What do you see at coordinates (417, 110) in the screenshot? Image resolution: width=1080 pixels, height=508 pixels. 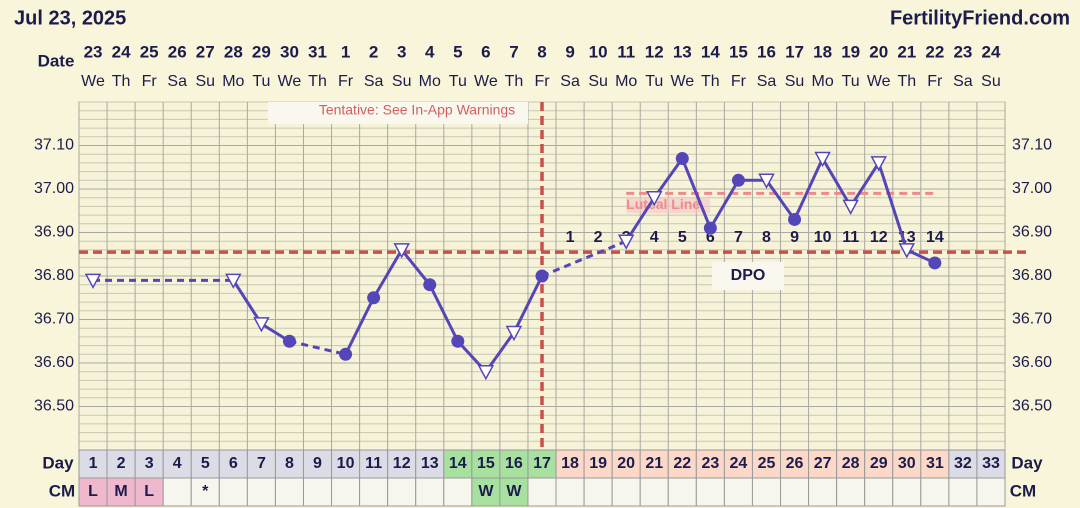 I see `warning-text: Tentative: See In-App Warnings` at bounding box center [417, 110].